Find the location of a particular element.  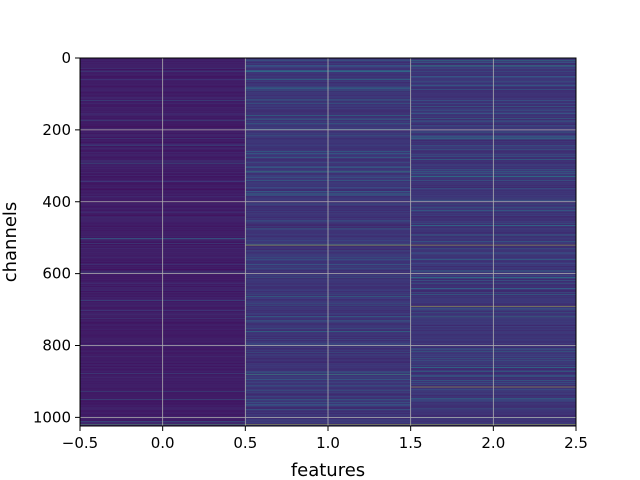

y-axis-ticks: 0 200 400 600 800 1000 is located at coordinates (56, 237).